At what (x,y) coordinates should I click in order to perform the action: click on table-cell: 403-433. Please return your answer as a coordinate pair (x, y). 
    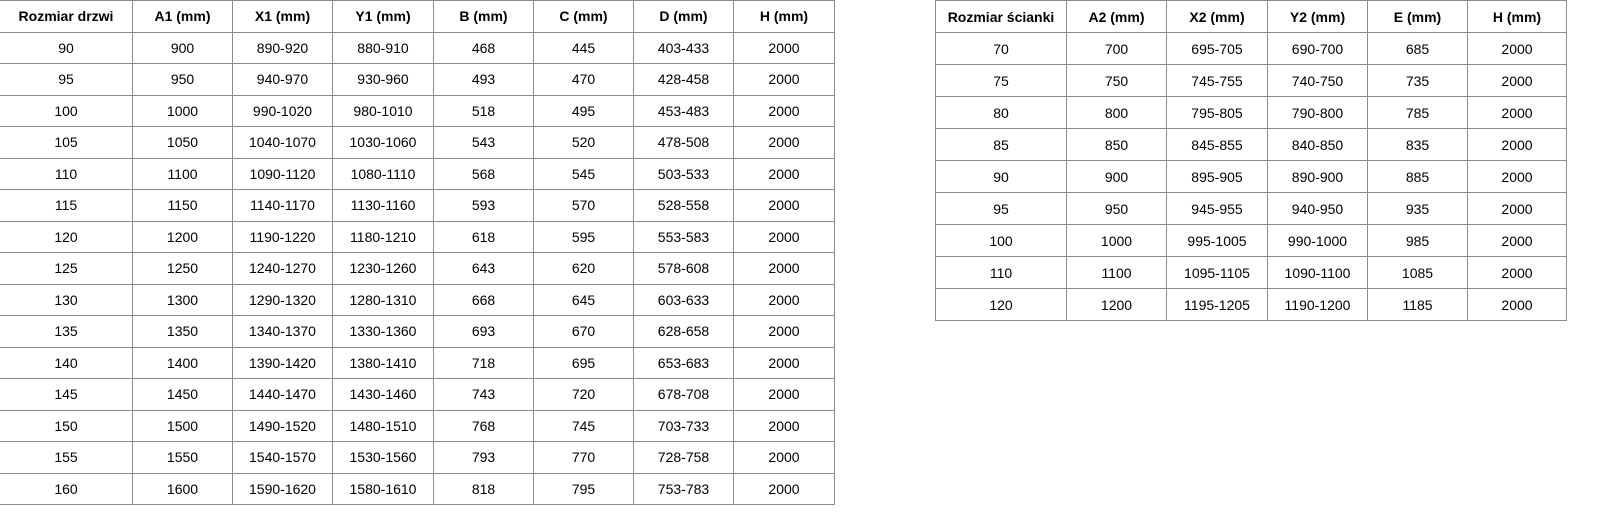
    Looking at the image, I should click on (683, 47).